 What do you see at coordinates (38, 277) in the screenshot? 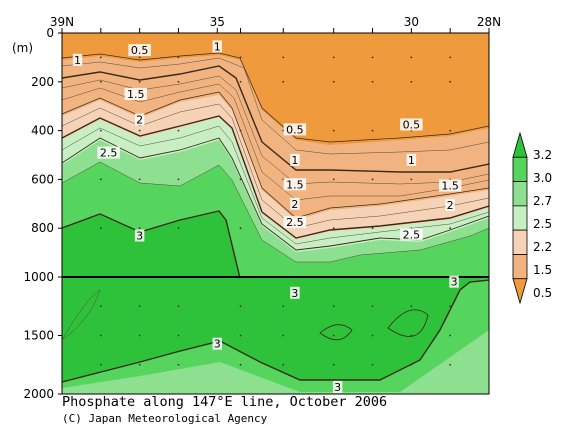
I see `y-tick-label: 1000` at bounding box center [38, 277].